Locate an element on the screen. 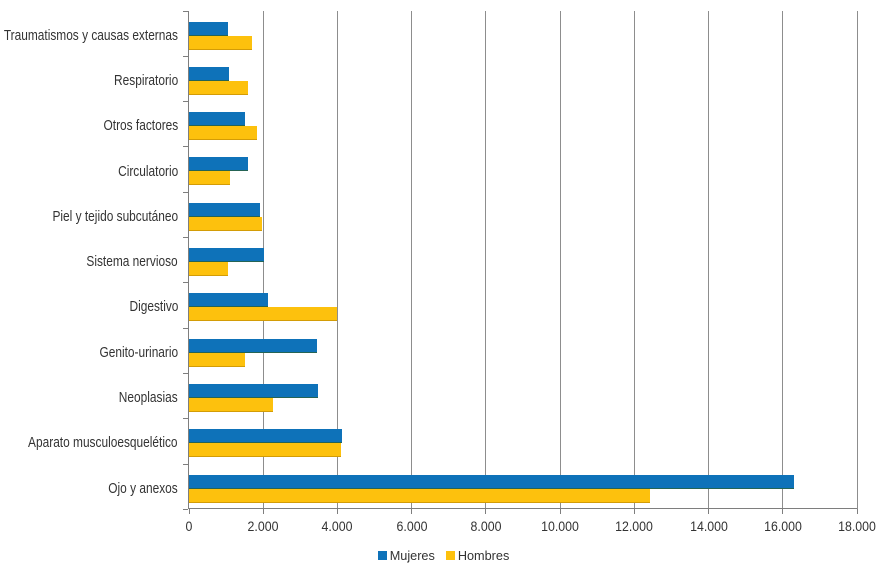  category-label: Respiratorio is located at coordinates (145, 80).